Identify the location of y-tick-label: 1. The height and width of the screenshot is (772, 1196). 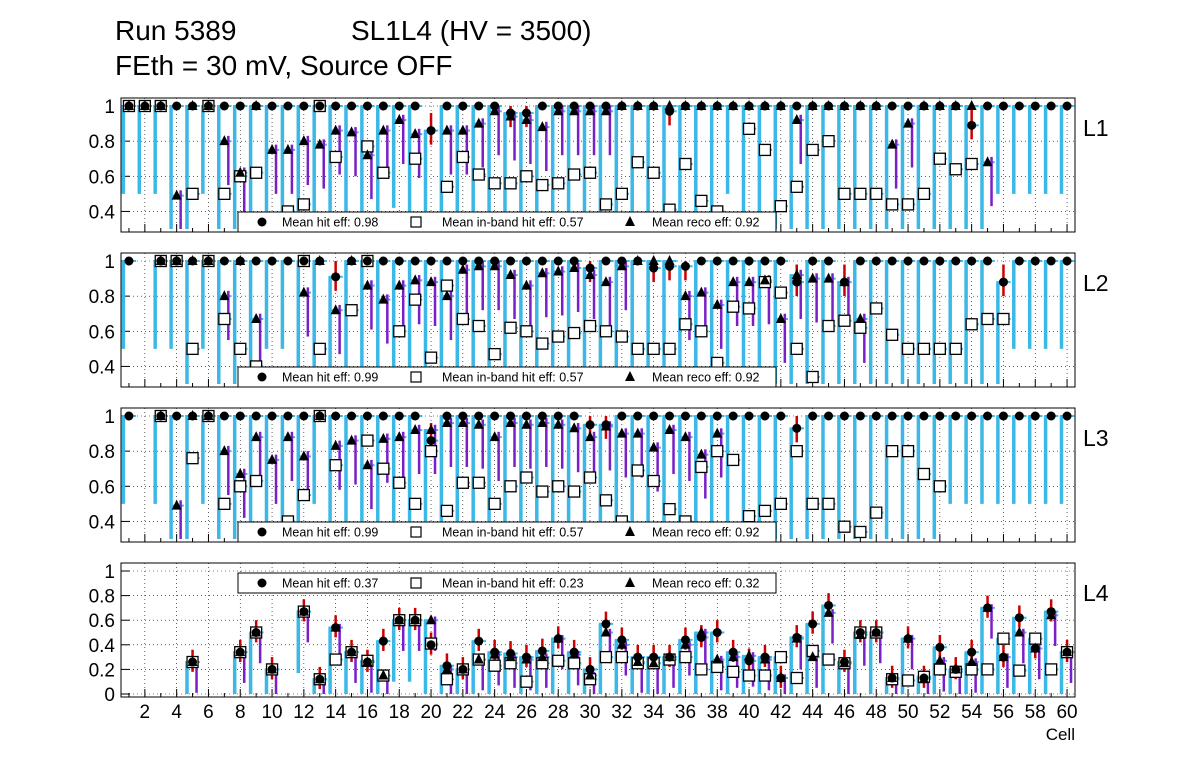
(109, 572).